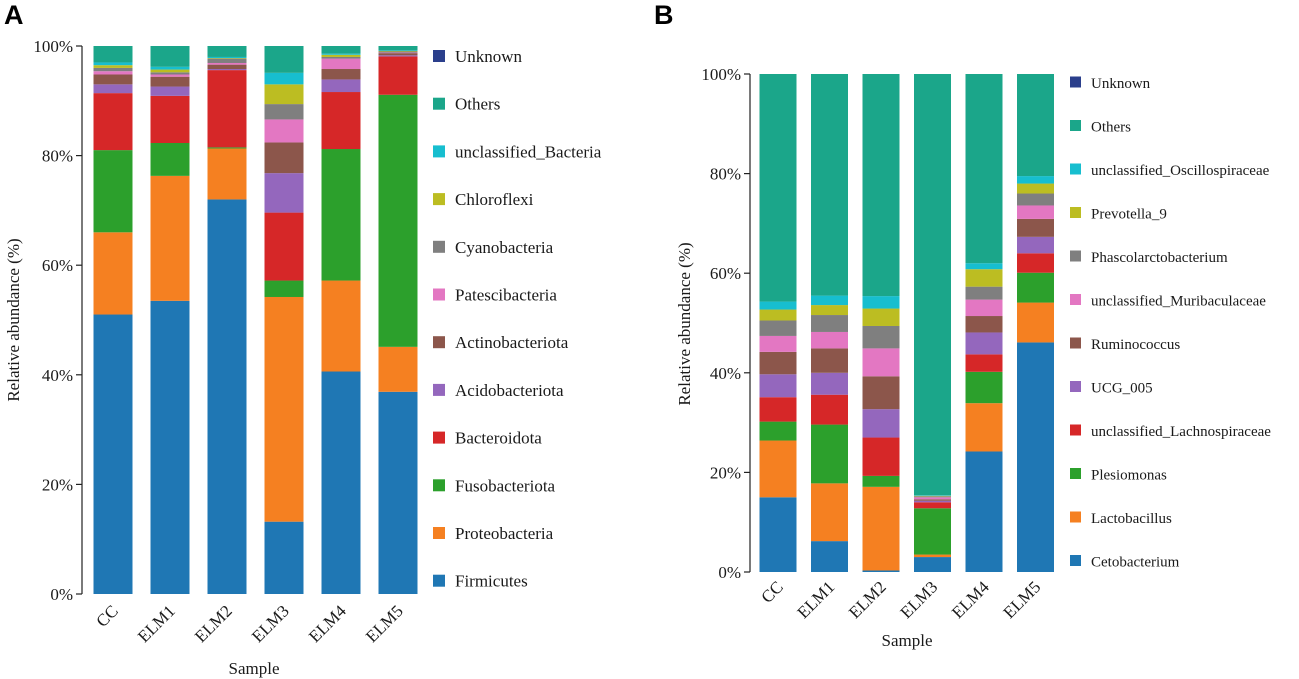 This screenshot has width=1299, height=679. What do you see at coordinates (284, 557) in the screenshot?
I see `bar-segment-elm3-firmicutes` at bounding box center [284, 557].